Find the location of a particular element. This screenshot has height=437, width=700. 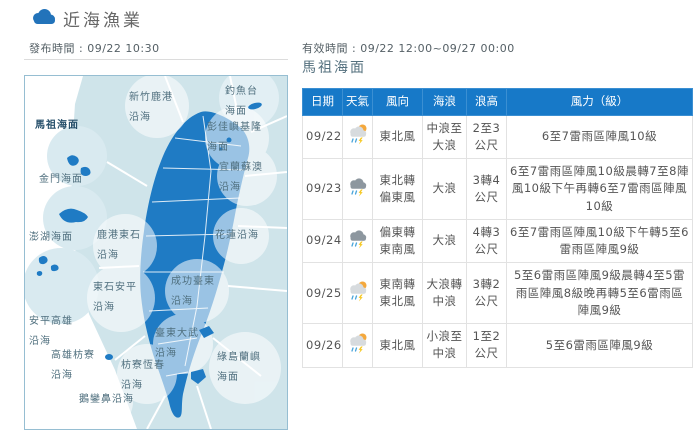

map-area-matsu: 馬祖海面 is located at coordinates (57, 125).